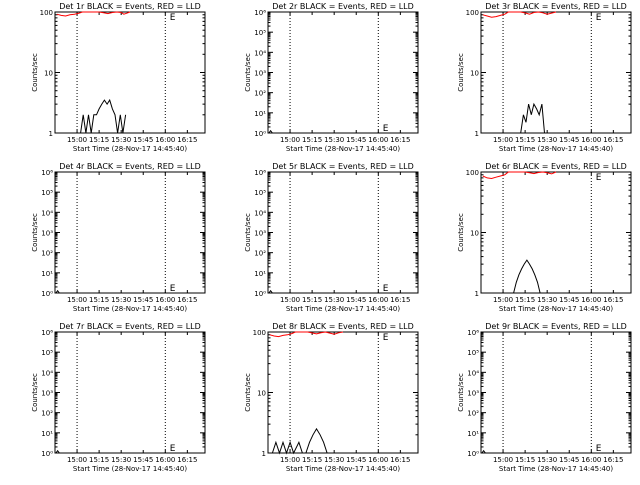 The height and width of the screenshot is (485, 640). Describe the element at coordinates (130, 326) in the screenshot. I see `chart-title: Det 7r BLACK = Events, RED = LLD` at that location.